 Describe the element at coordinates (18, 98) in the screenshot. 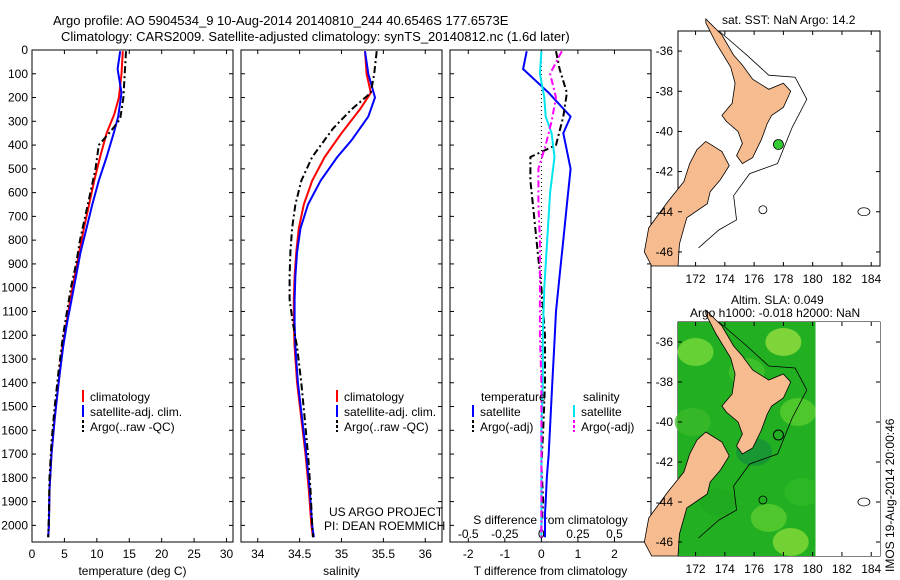

I see `depth-tick-label: 200` at that location.